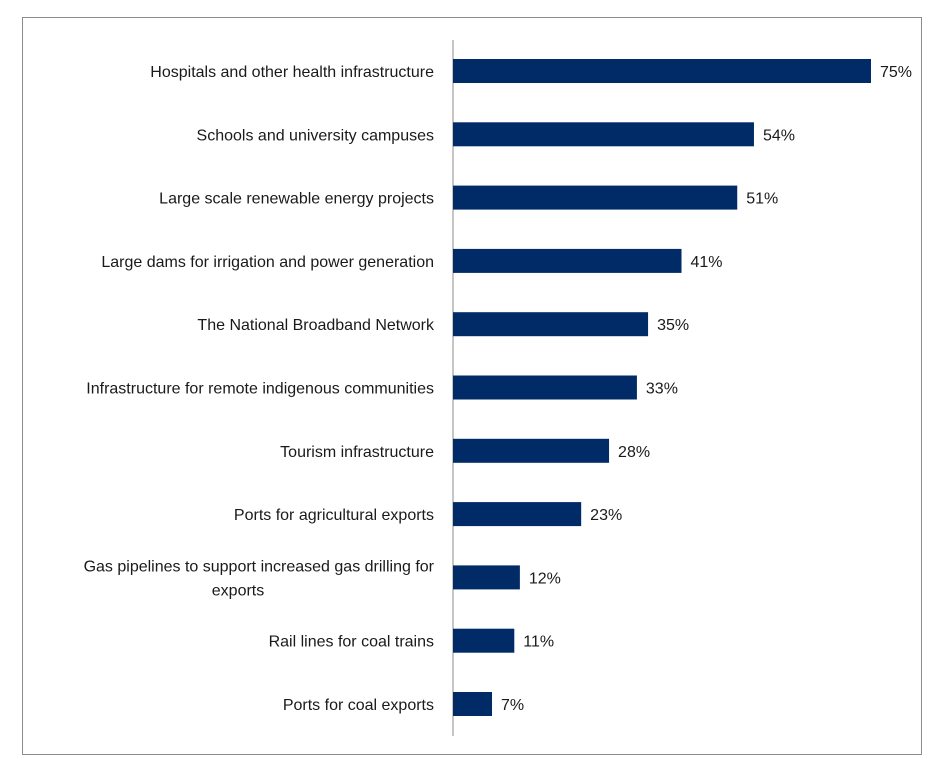 The image size is (945, 771). What do you see at coordinates (334, 515) in the screenshot?
I see `category-label: Ports for agricultural exports` at bounding box center [334, 515].